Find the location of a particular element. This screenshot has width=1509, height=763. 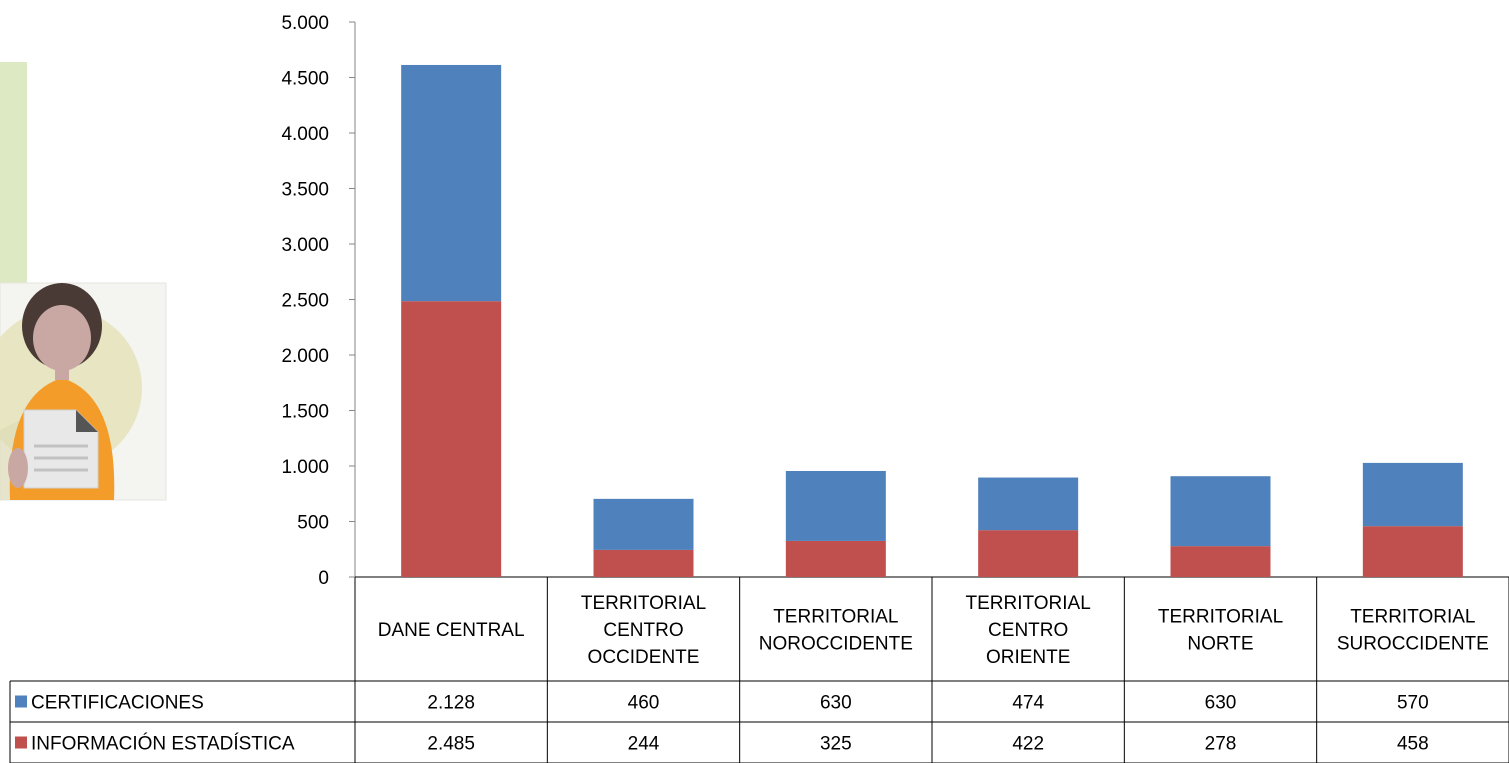

table-cell-value: 278 is located at coordinates (1221, 744).